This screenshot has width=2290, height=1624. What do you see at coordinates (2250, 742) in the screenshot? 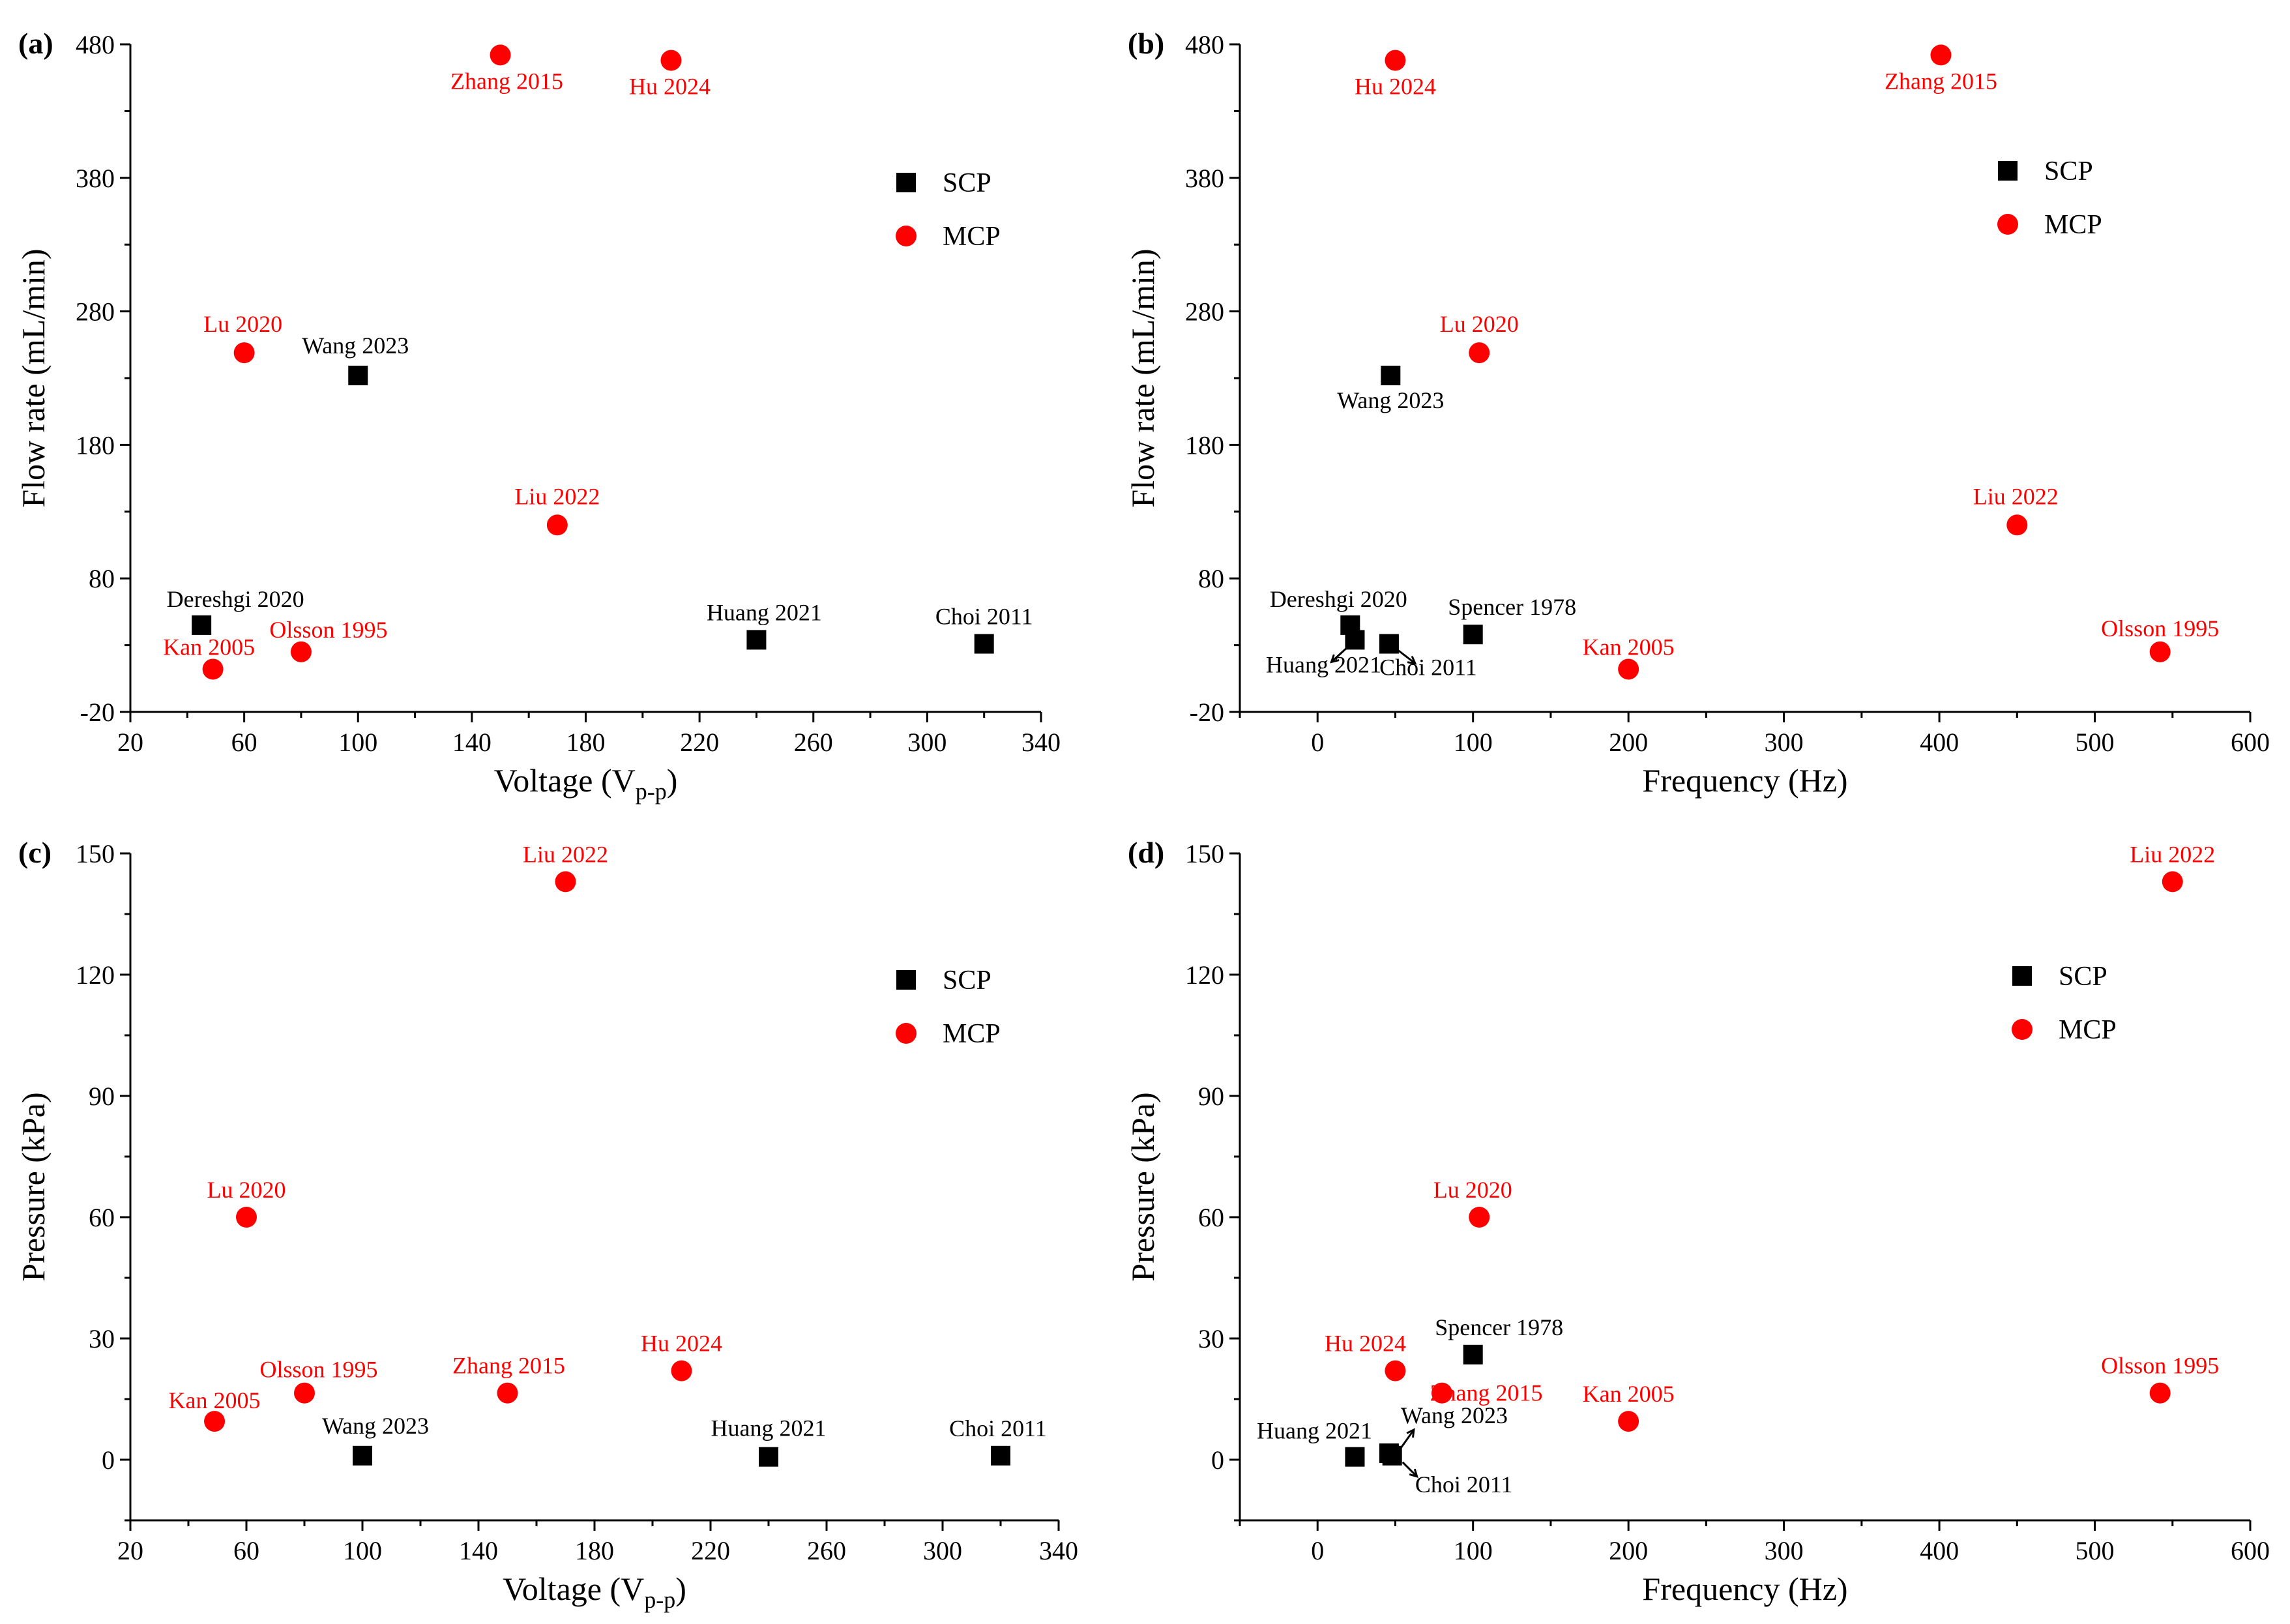
I see `x-tick-label: 600` at bounding box center [2250, 742].